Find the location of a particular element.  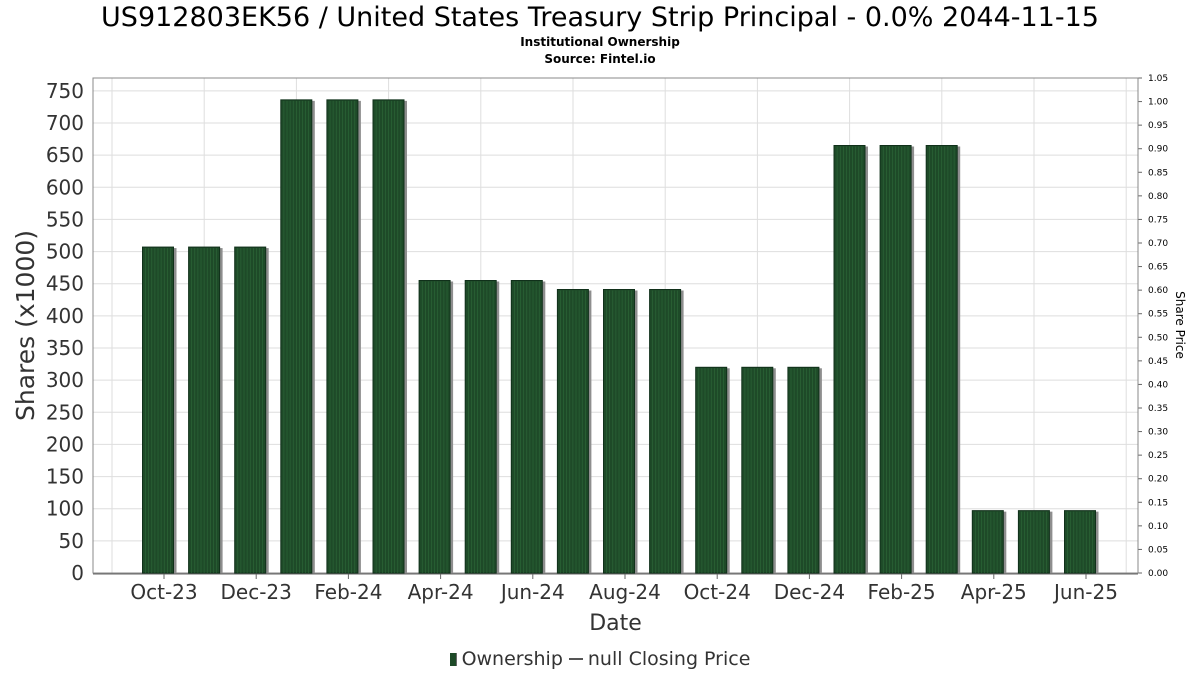

x-tick-label: Oct-23 is located at coordinates (163, 592).